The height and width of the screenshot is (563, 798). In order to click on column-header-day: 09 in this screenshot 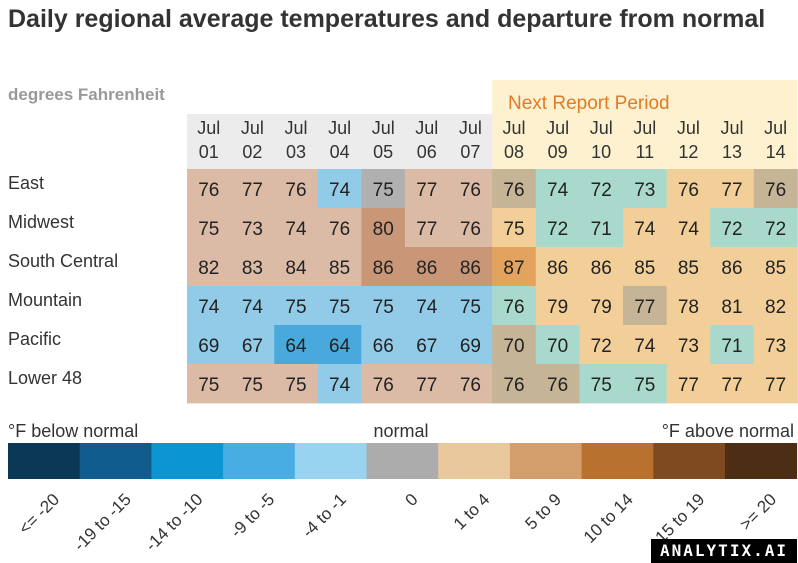, I will do `click(558, 152)`.